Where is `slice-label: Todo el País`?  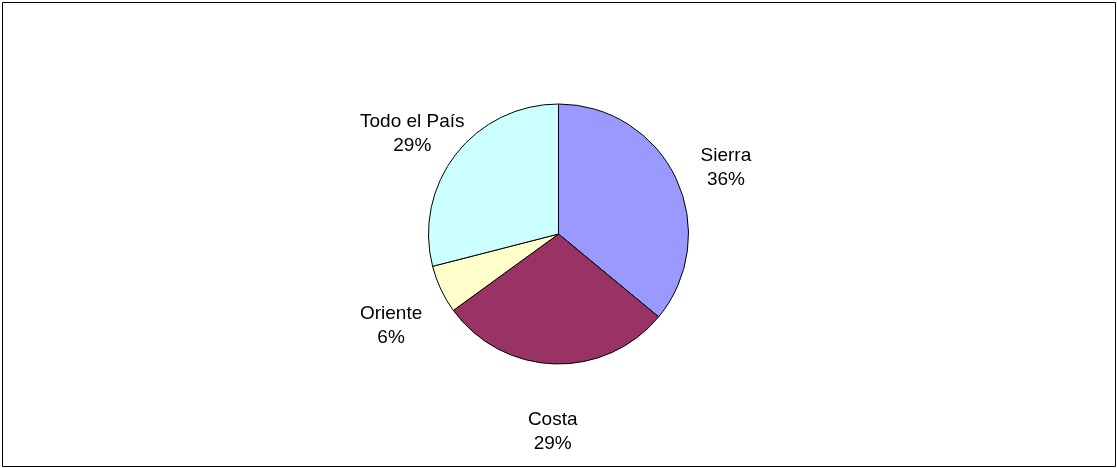
slice-label: Todo el País is located at coordinates (412, 120).